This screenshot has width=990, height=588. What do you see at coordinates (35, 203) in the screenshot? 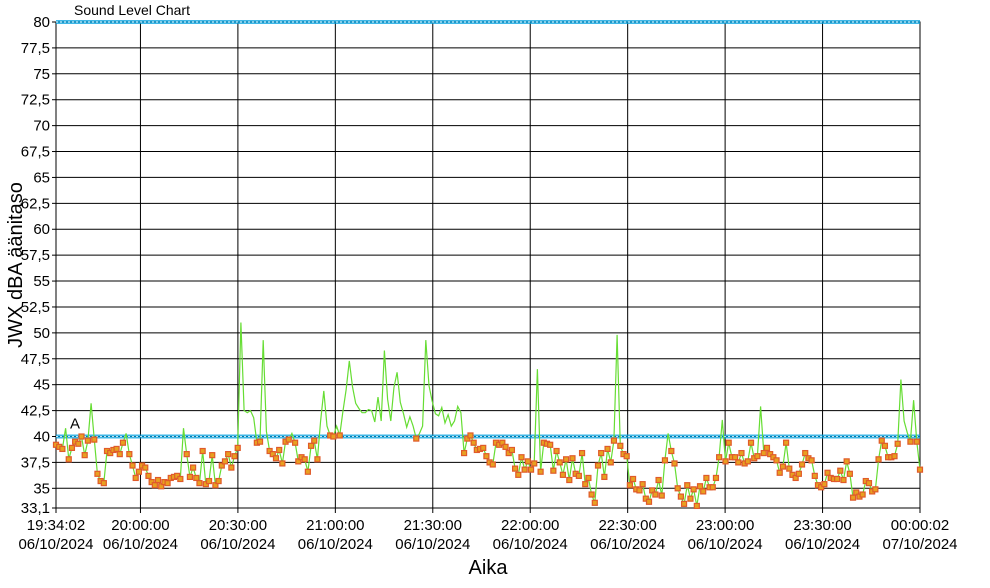
I see `y-tick-label: 62,5` at bounding box center [35, 203].